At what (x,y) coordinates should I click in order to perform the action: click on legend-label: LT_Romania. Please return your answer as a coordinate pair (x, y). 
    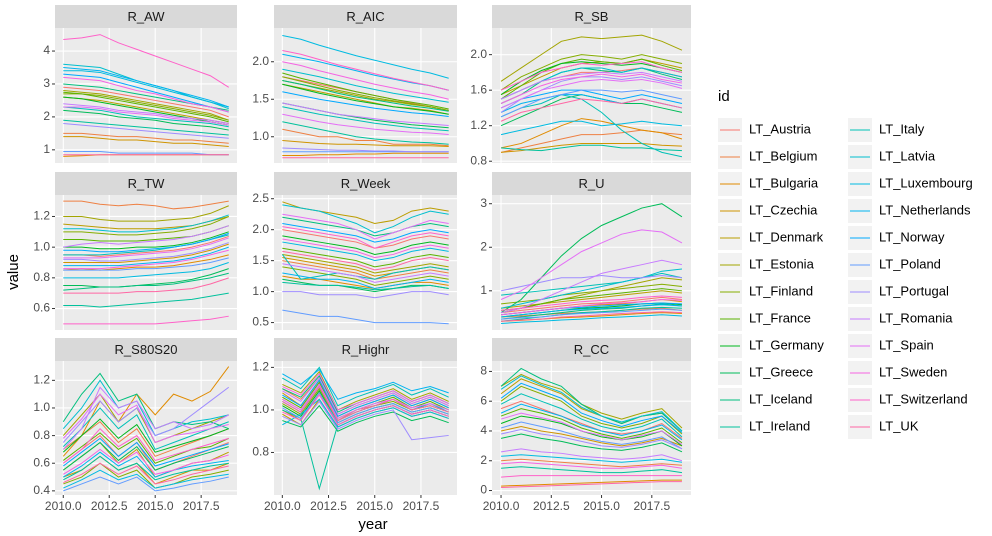
    Looking at the image, I should click on (916, 317).